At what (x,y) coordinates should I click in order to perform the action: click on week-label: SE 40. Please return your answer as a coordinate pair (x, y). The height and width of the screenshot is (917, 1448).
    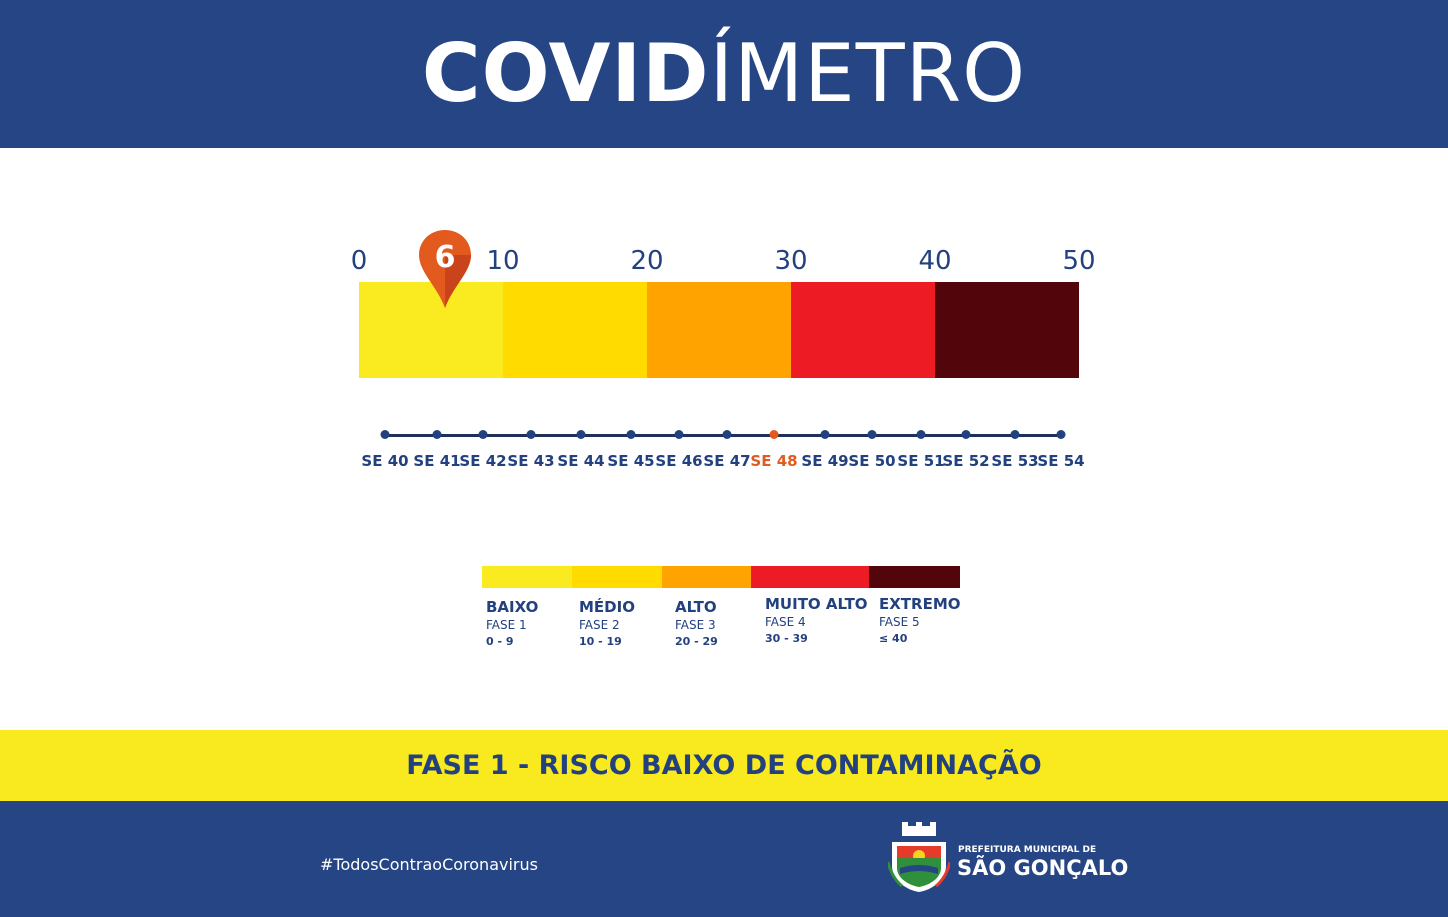
    Looking at the image, I should click on (385, 461).